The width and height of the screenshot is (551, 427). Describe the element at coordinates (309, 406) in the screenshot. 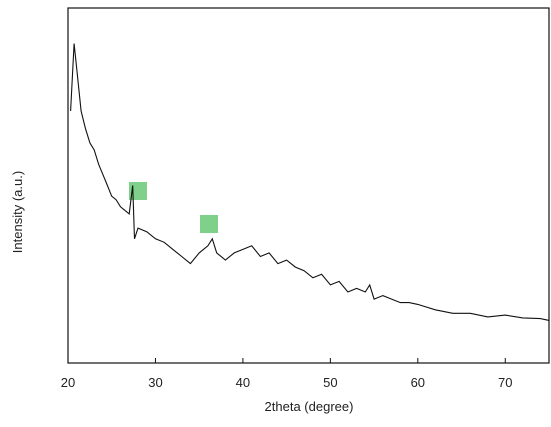

I see `x-axis-label: 2theta (degree)` at that location.